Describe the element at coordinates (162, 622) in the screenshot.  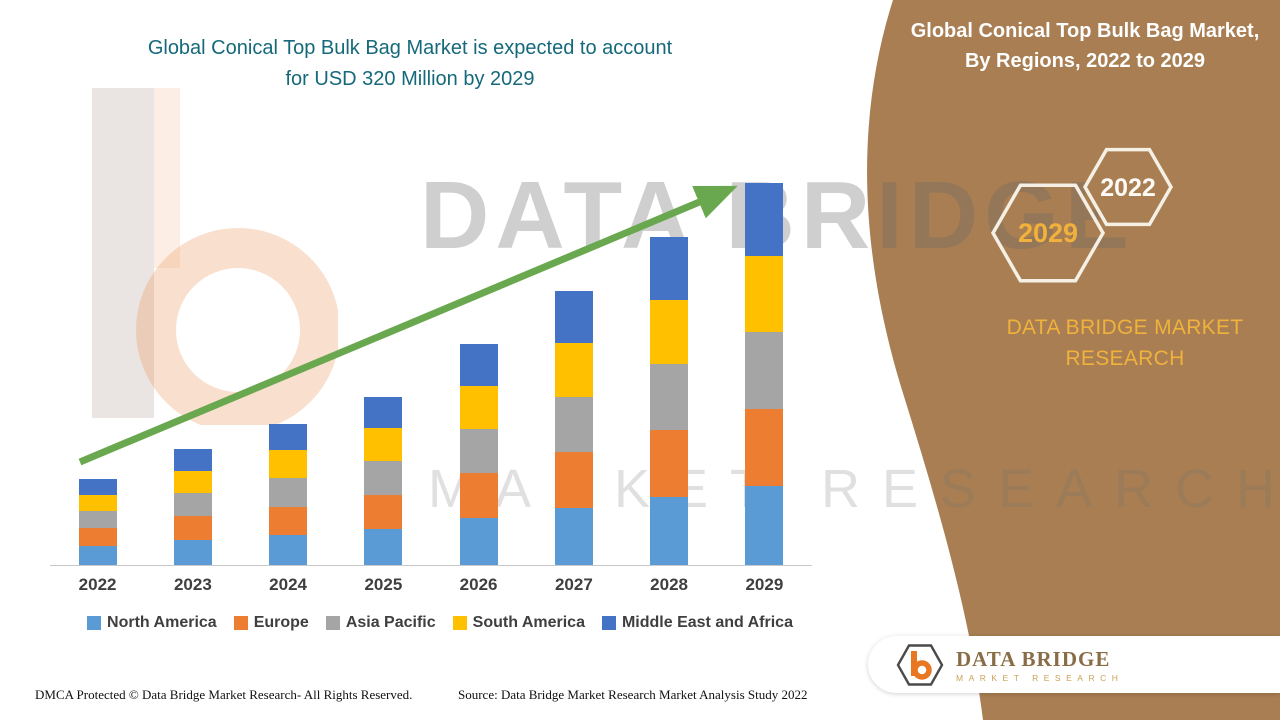
I see `legend-label: North America` at that location.